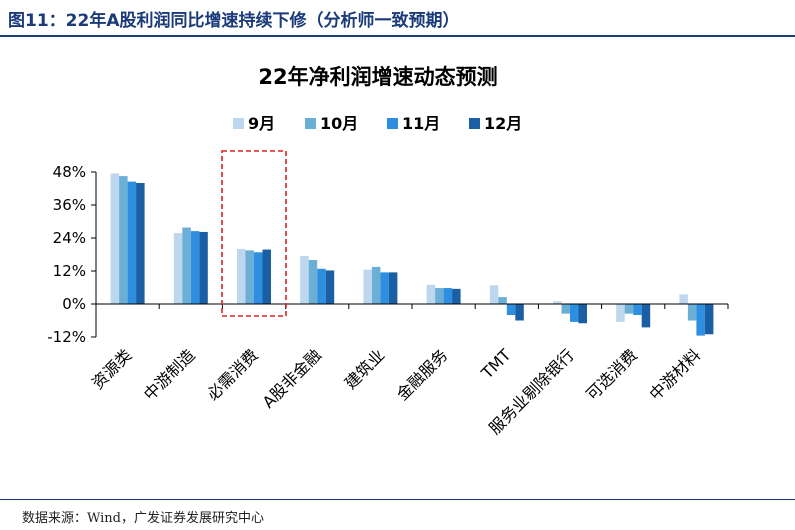 This screenshot has height=530, width=795. I want to click on x-tick-label: 可选消费, so click(611, 374).